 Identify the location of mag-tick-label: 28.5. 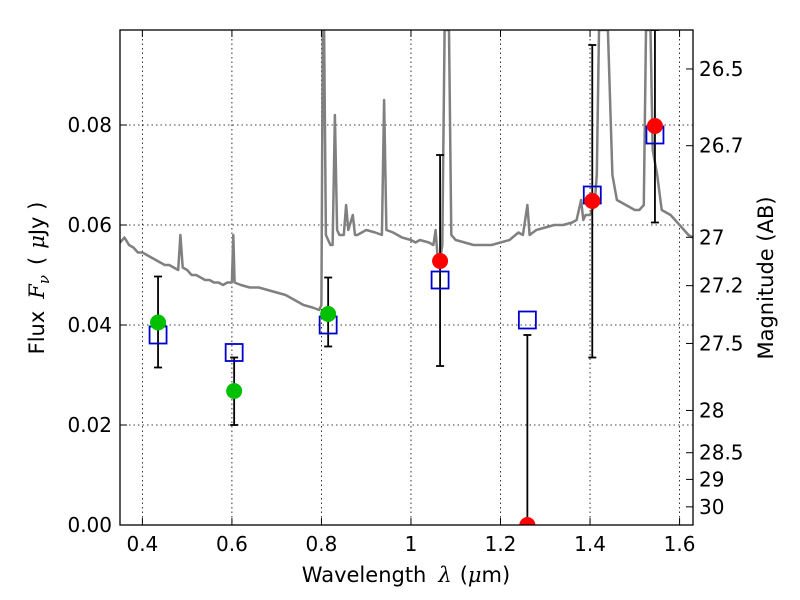
(721, 453).